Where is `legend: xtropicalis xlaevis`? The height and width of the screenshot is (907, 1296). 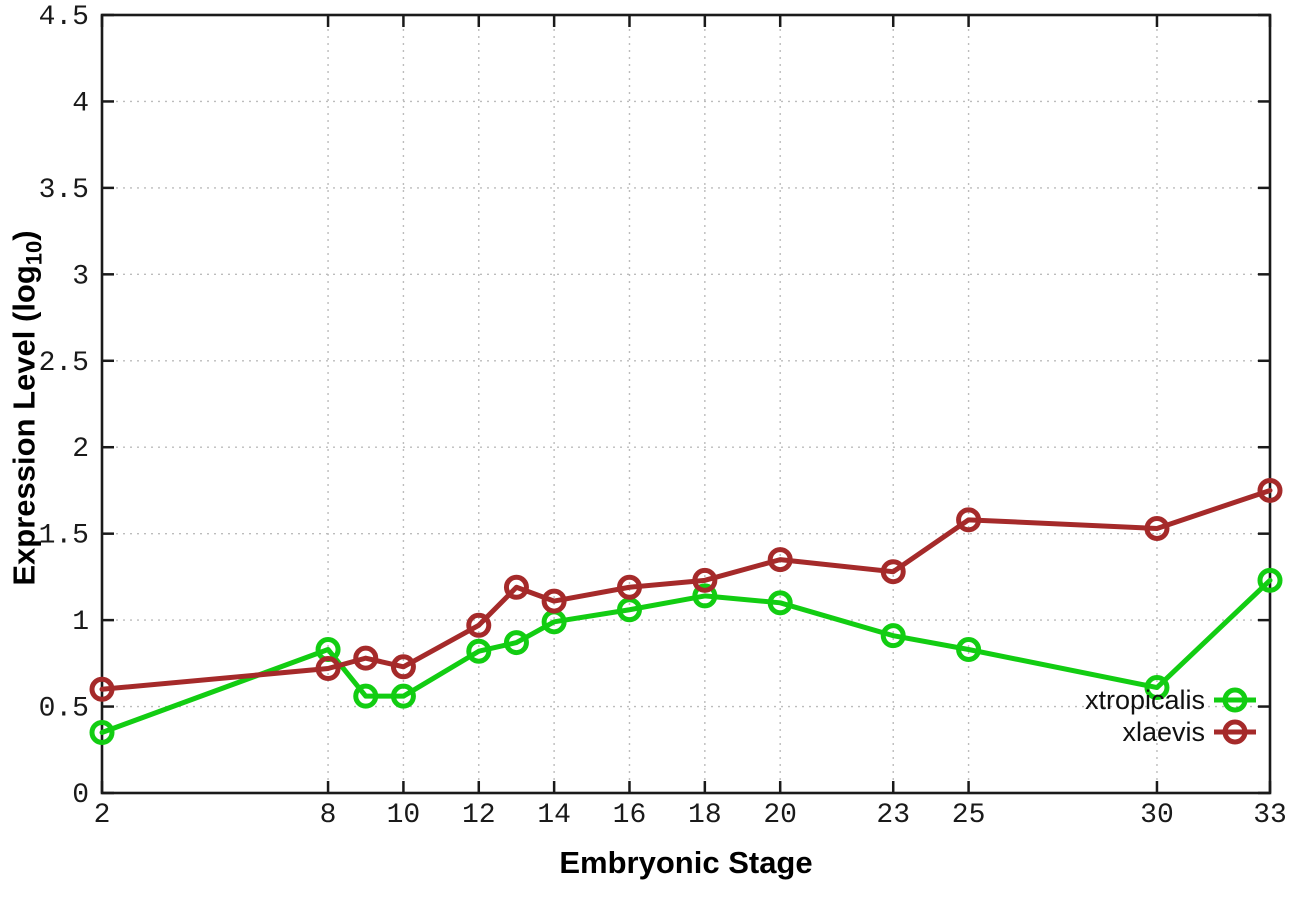 legend: xtropicalis xlaevis is located at coordinates (1170, 716).